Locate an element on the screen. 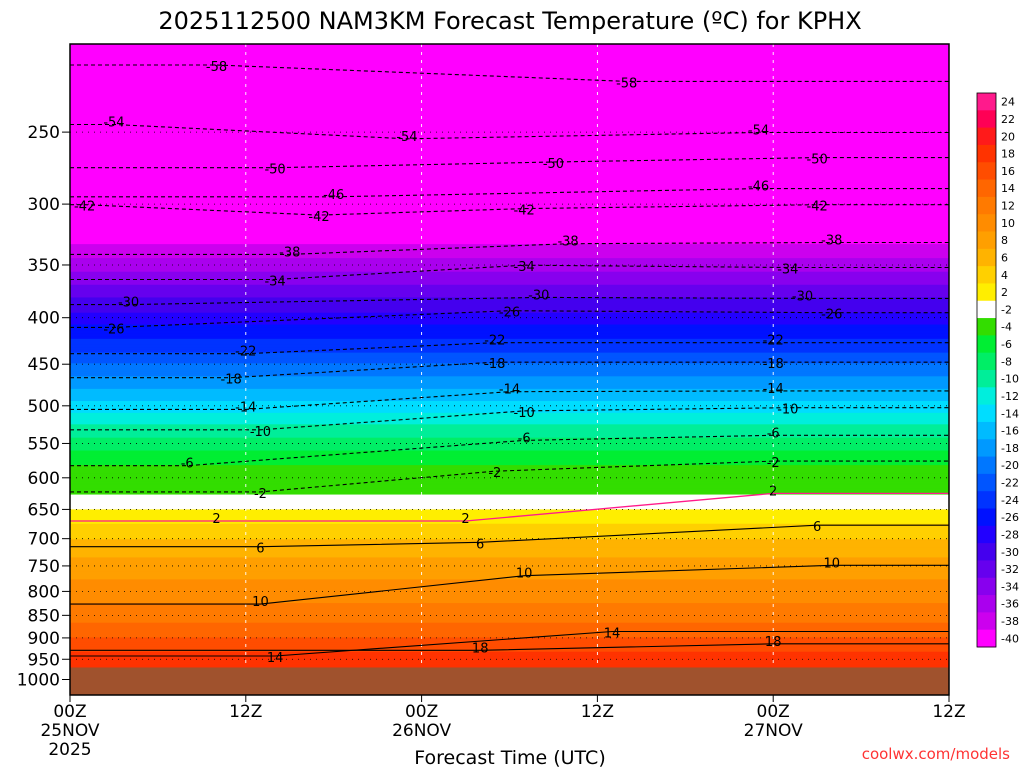 The width and height of the screenshot is (1024, 768). x-axis-label: Forecast Time (UTC) is located at coordinates (509, 757).